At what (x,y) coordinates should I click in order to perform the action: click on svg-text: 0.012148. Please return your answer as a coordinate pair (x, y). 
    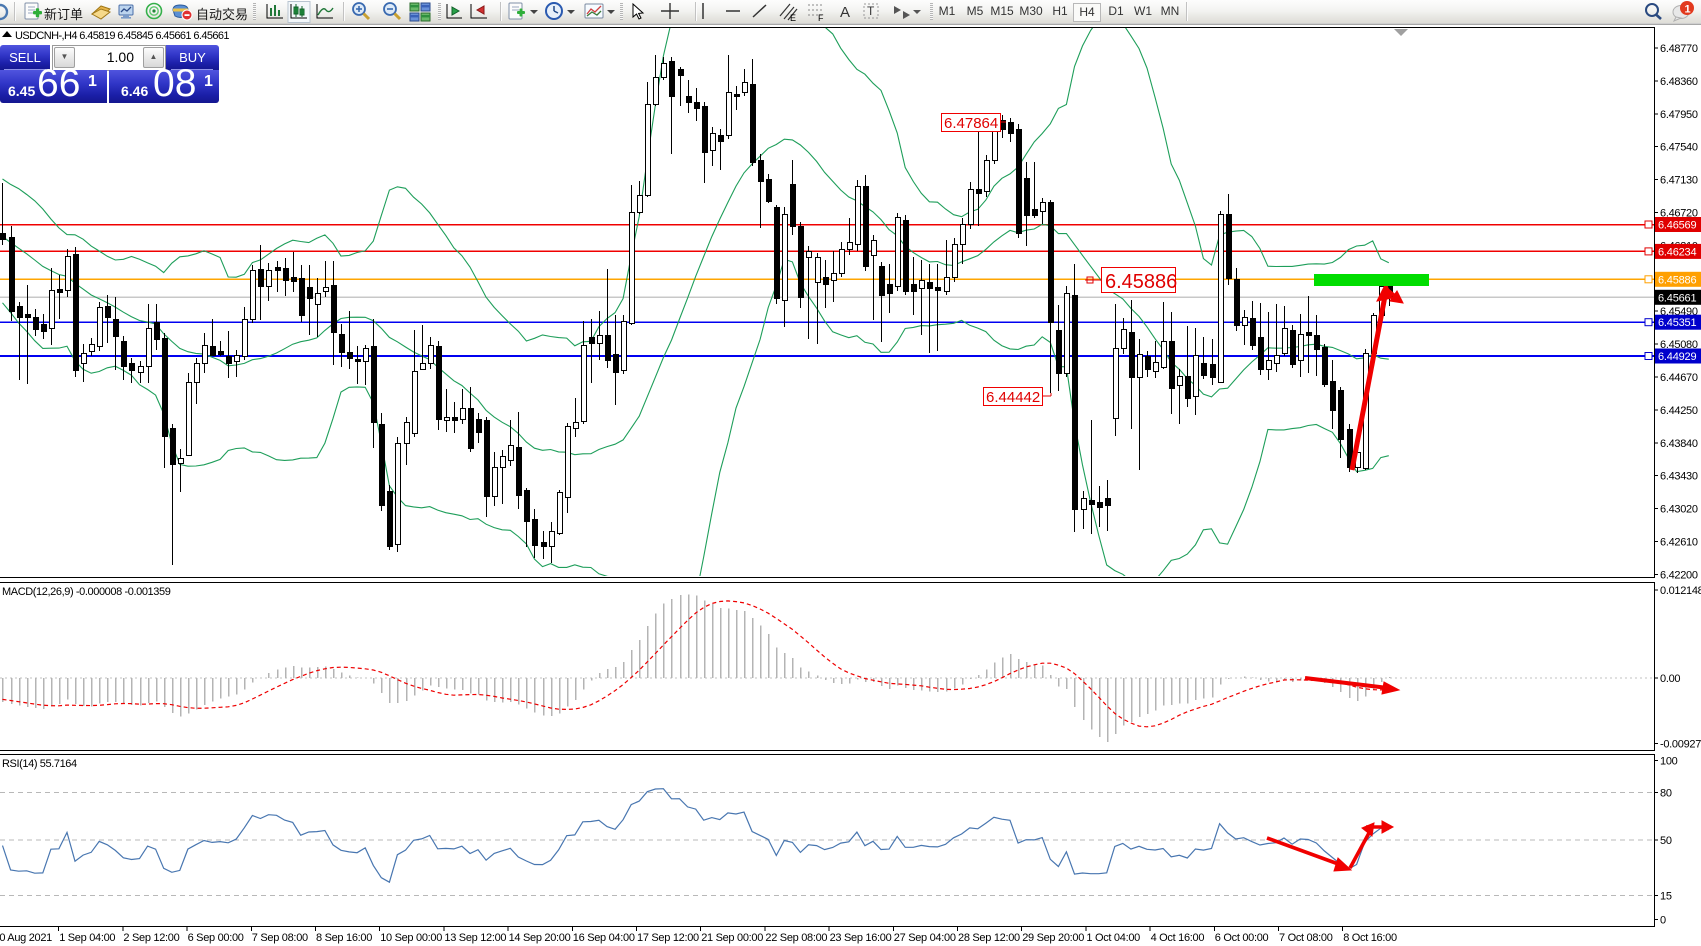
    Looking at the image, I should click on (1680, 591).